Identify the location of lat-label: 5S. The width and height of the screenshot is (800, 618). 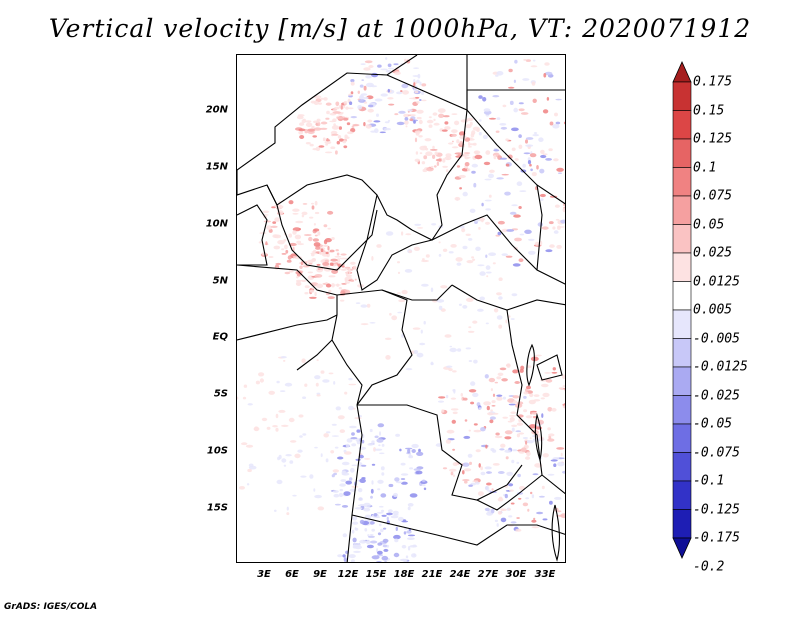
(220, 394).